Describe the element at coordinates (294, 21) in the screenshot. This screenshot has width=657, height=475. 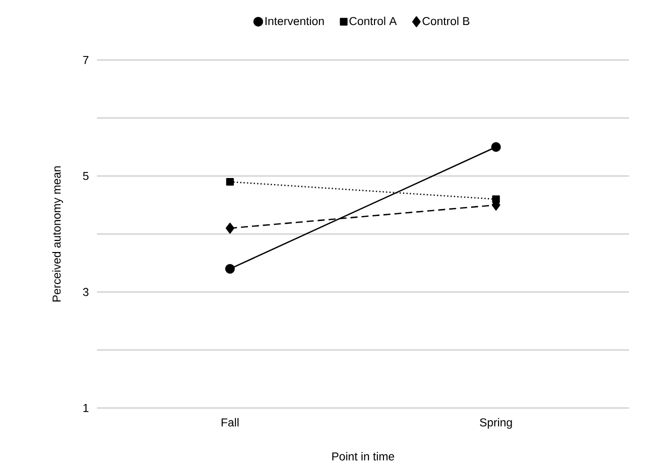
I see `legend-label: Intervention` at that location.